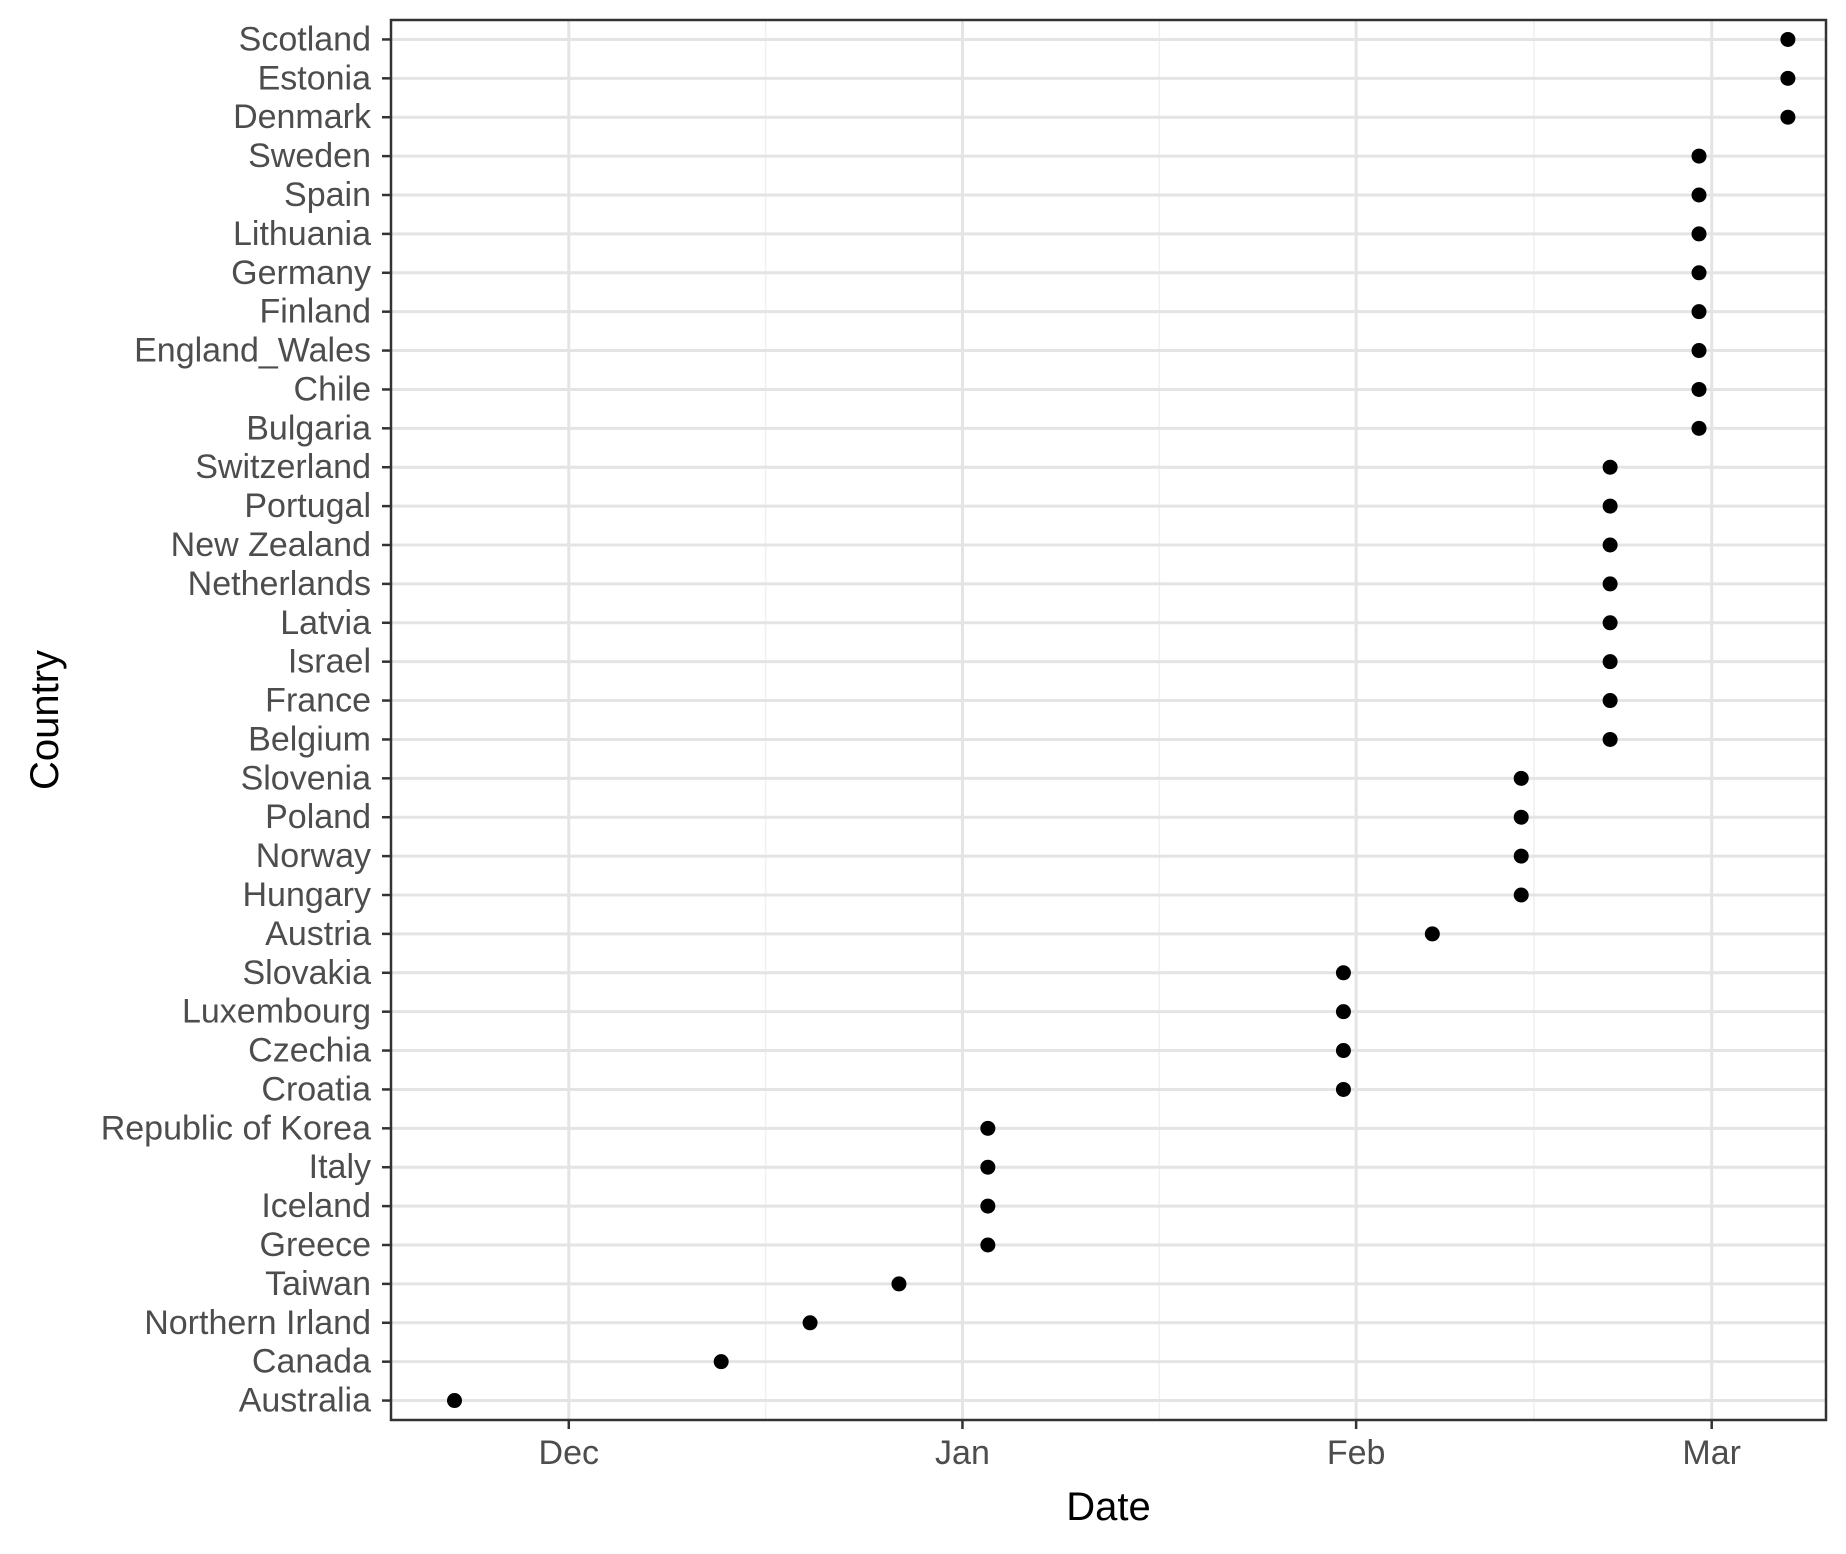  Describe the element at coordinates (332, 389) in the screenshot. I see `y-tick-label: Chile` at that location.